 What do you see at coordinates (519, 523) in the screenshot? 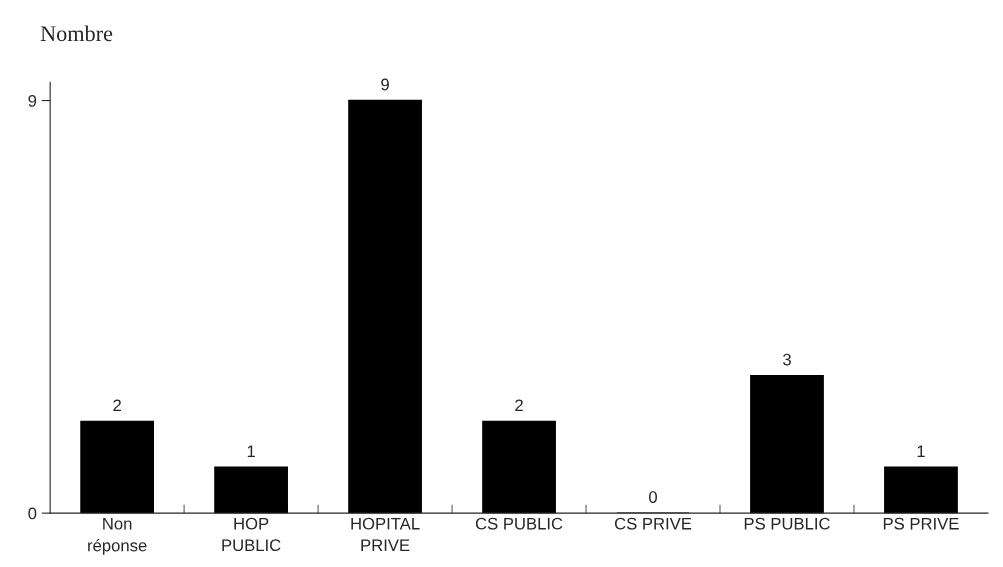
I see `x-tick-label: CS PUBLIC` at bounding box center [519, 523].